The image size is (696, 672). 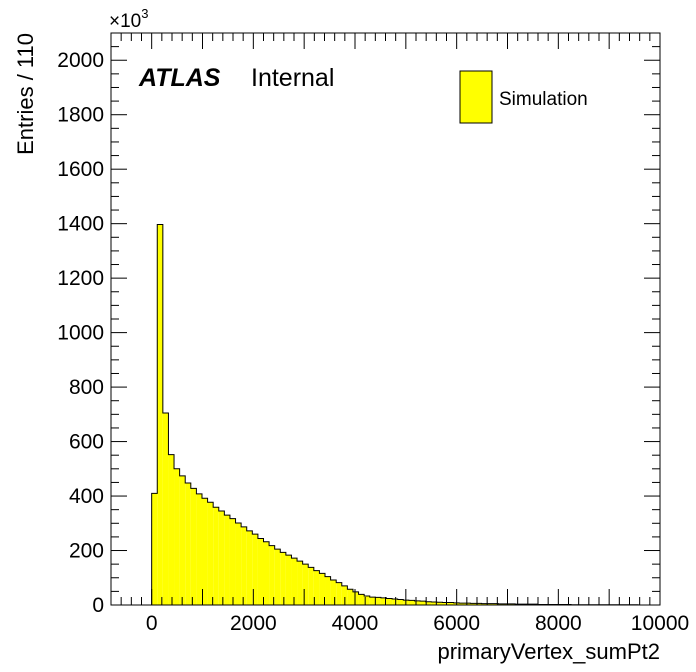 I want to click on y-tick-label: 600, so click(x=86, y=442).